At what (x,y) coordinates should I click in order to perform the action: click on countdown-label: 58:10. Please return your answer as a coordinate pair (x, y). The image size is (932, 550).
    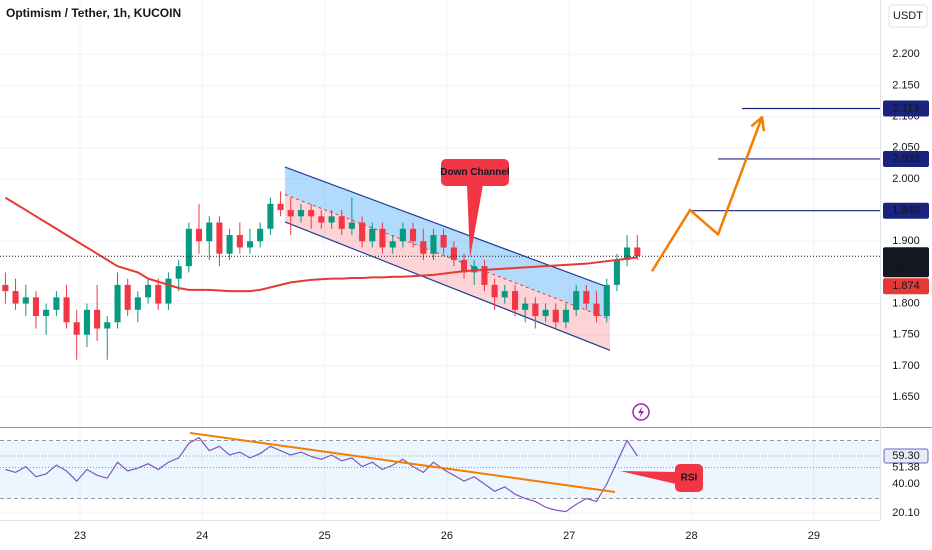
    Looking at the image, I should click on (906, 269).